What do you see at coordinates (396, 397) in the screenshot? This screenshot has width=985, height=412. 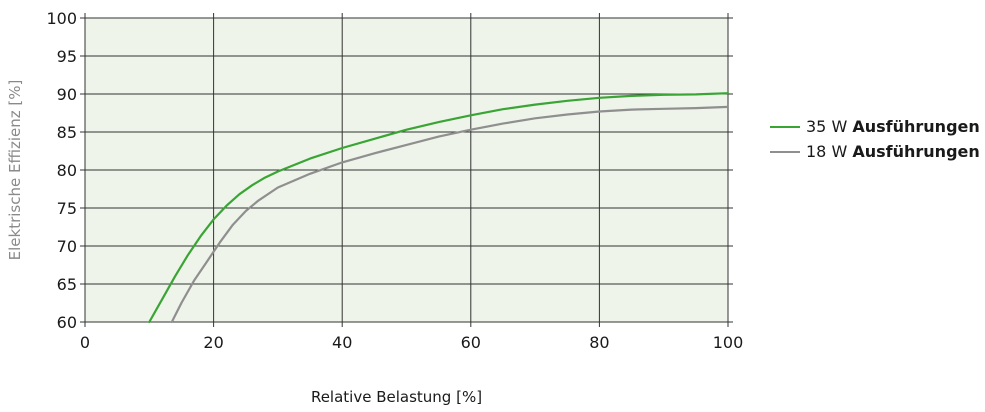 I see `x-axis-title: Relative Belastung [%]` at bounding box center [396, 397].